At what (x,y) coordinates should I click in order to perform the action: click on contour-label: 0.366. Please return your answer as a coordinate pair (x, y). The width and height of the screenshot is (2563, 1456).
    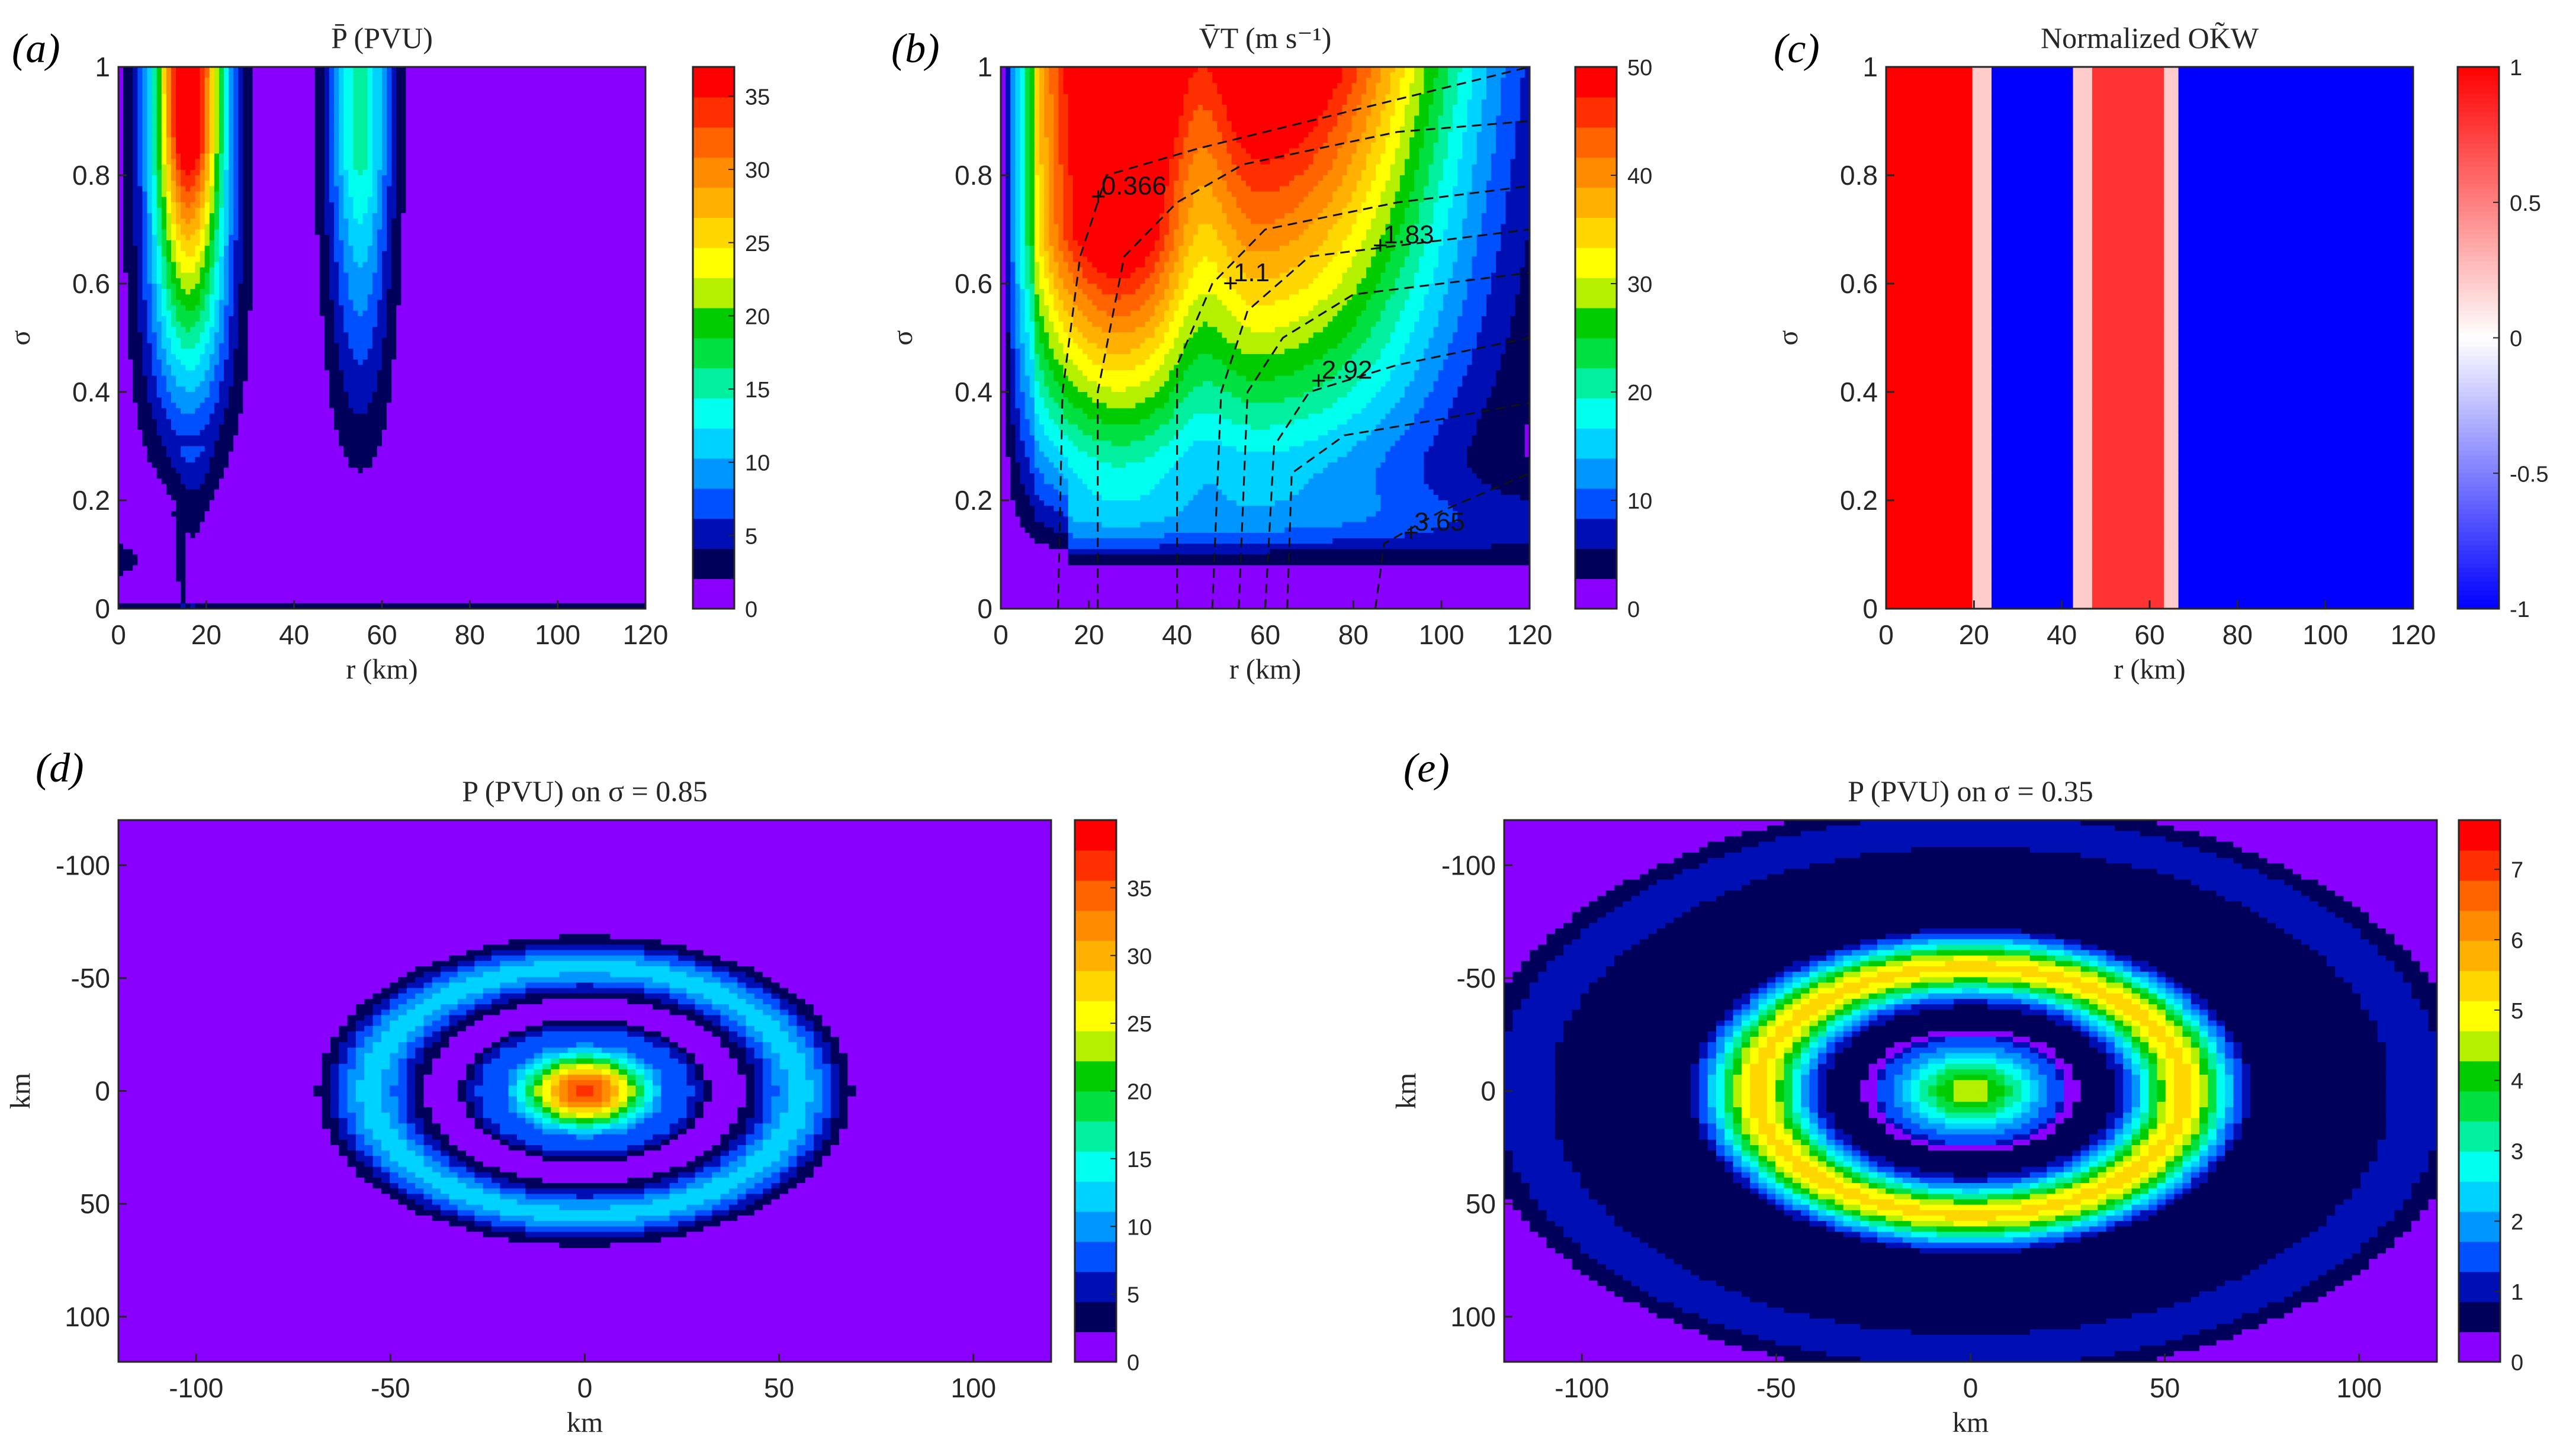
    Looking at the image, I should click on (1134, 187).